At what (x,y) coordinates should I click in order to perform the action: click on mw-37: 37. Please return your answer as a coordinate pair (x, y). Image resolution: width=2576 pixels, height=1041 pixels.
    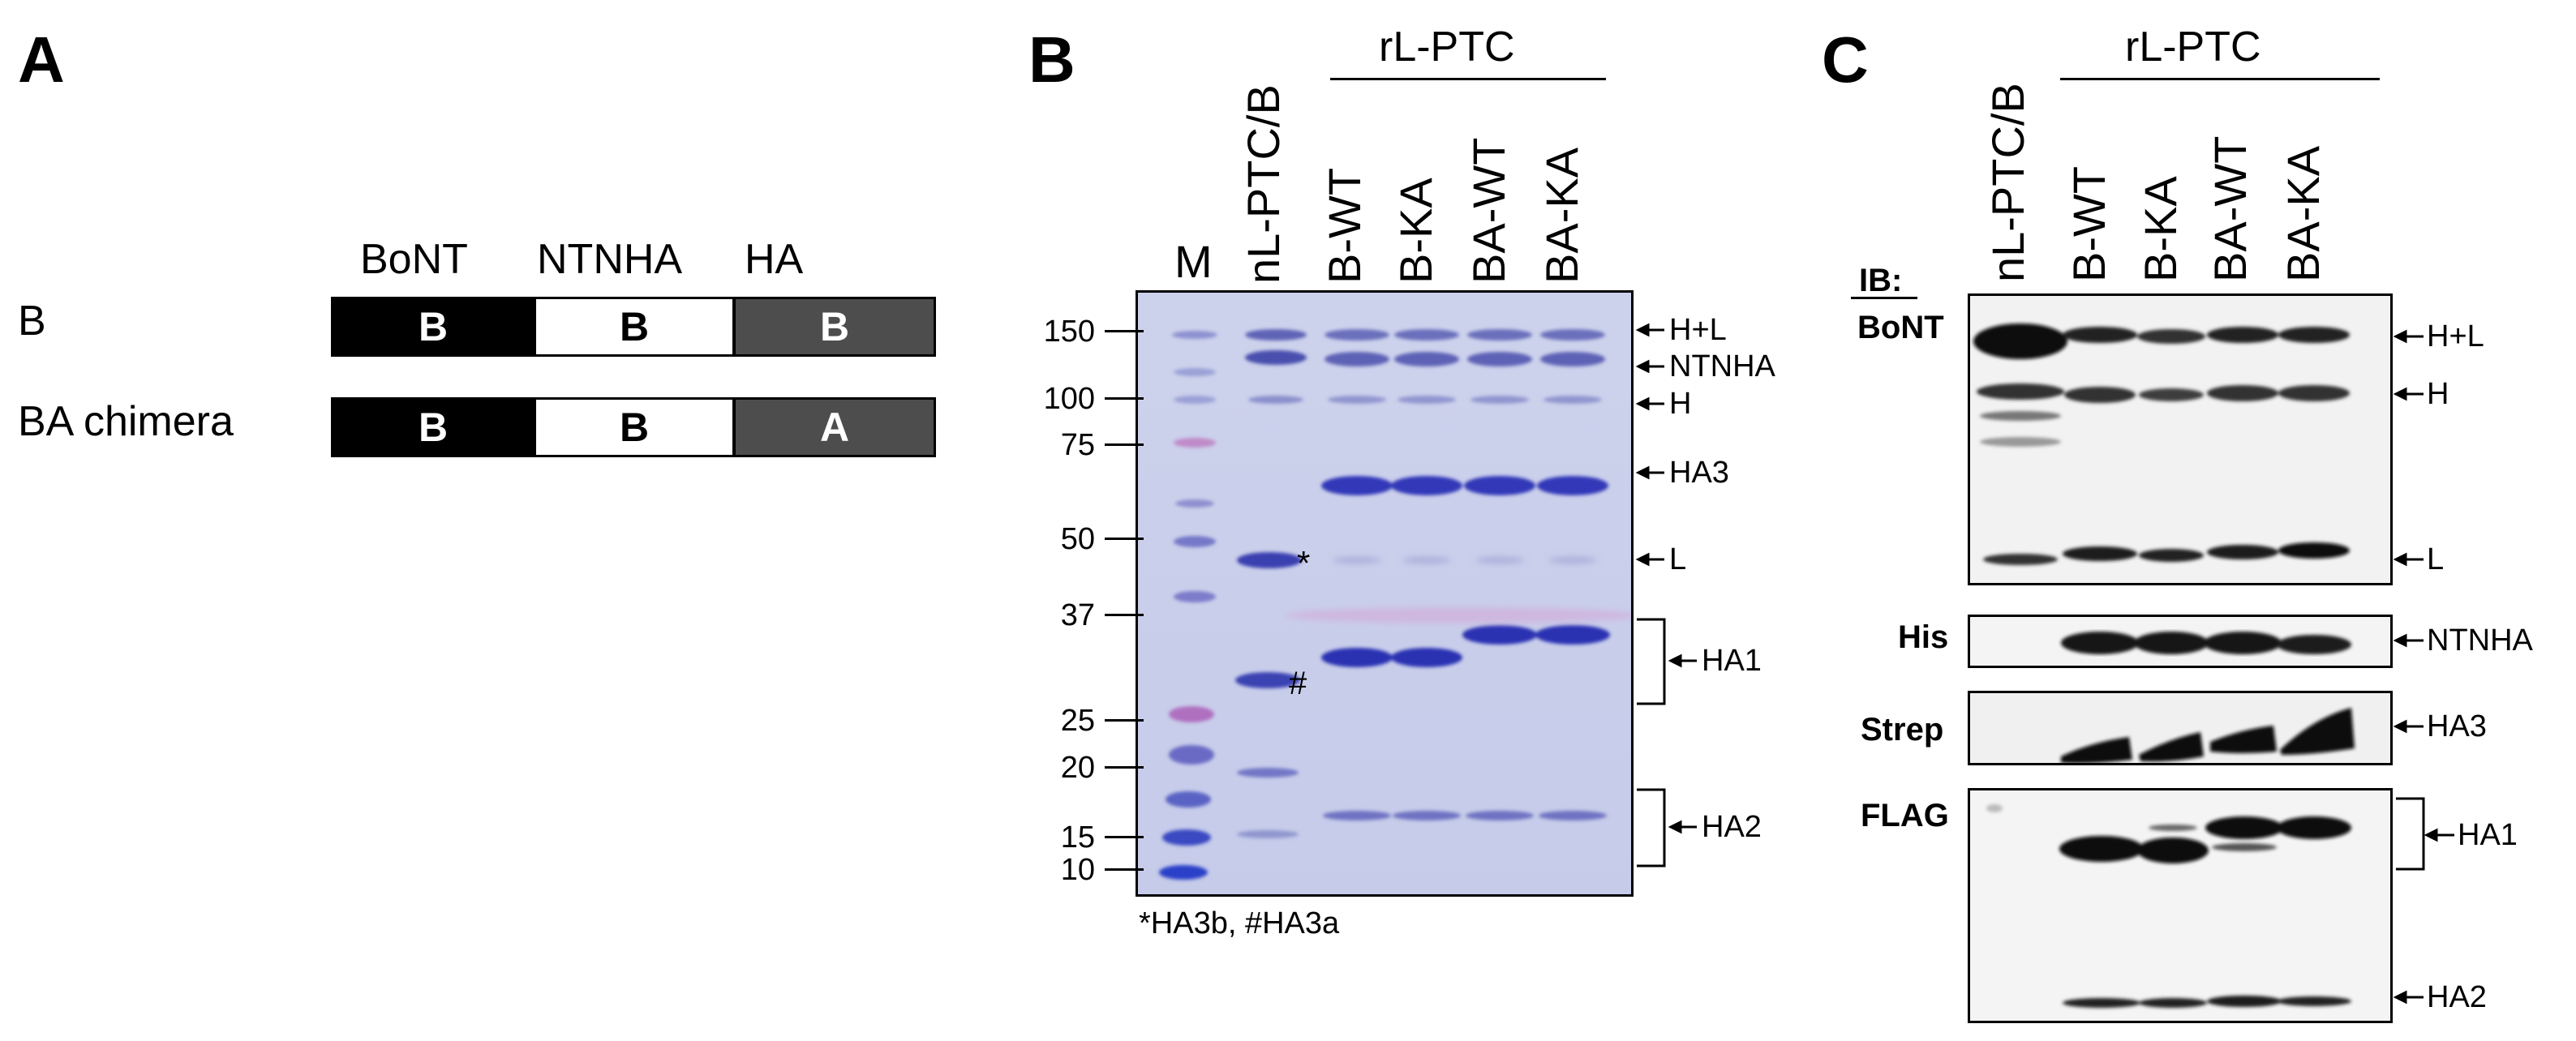
    Looking at the image, I should click on (1077, 615).